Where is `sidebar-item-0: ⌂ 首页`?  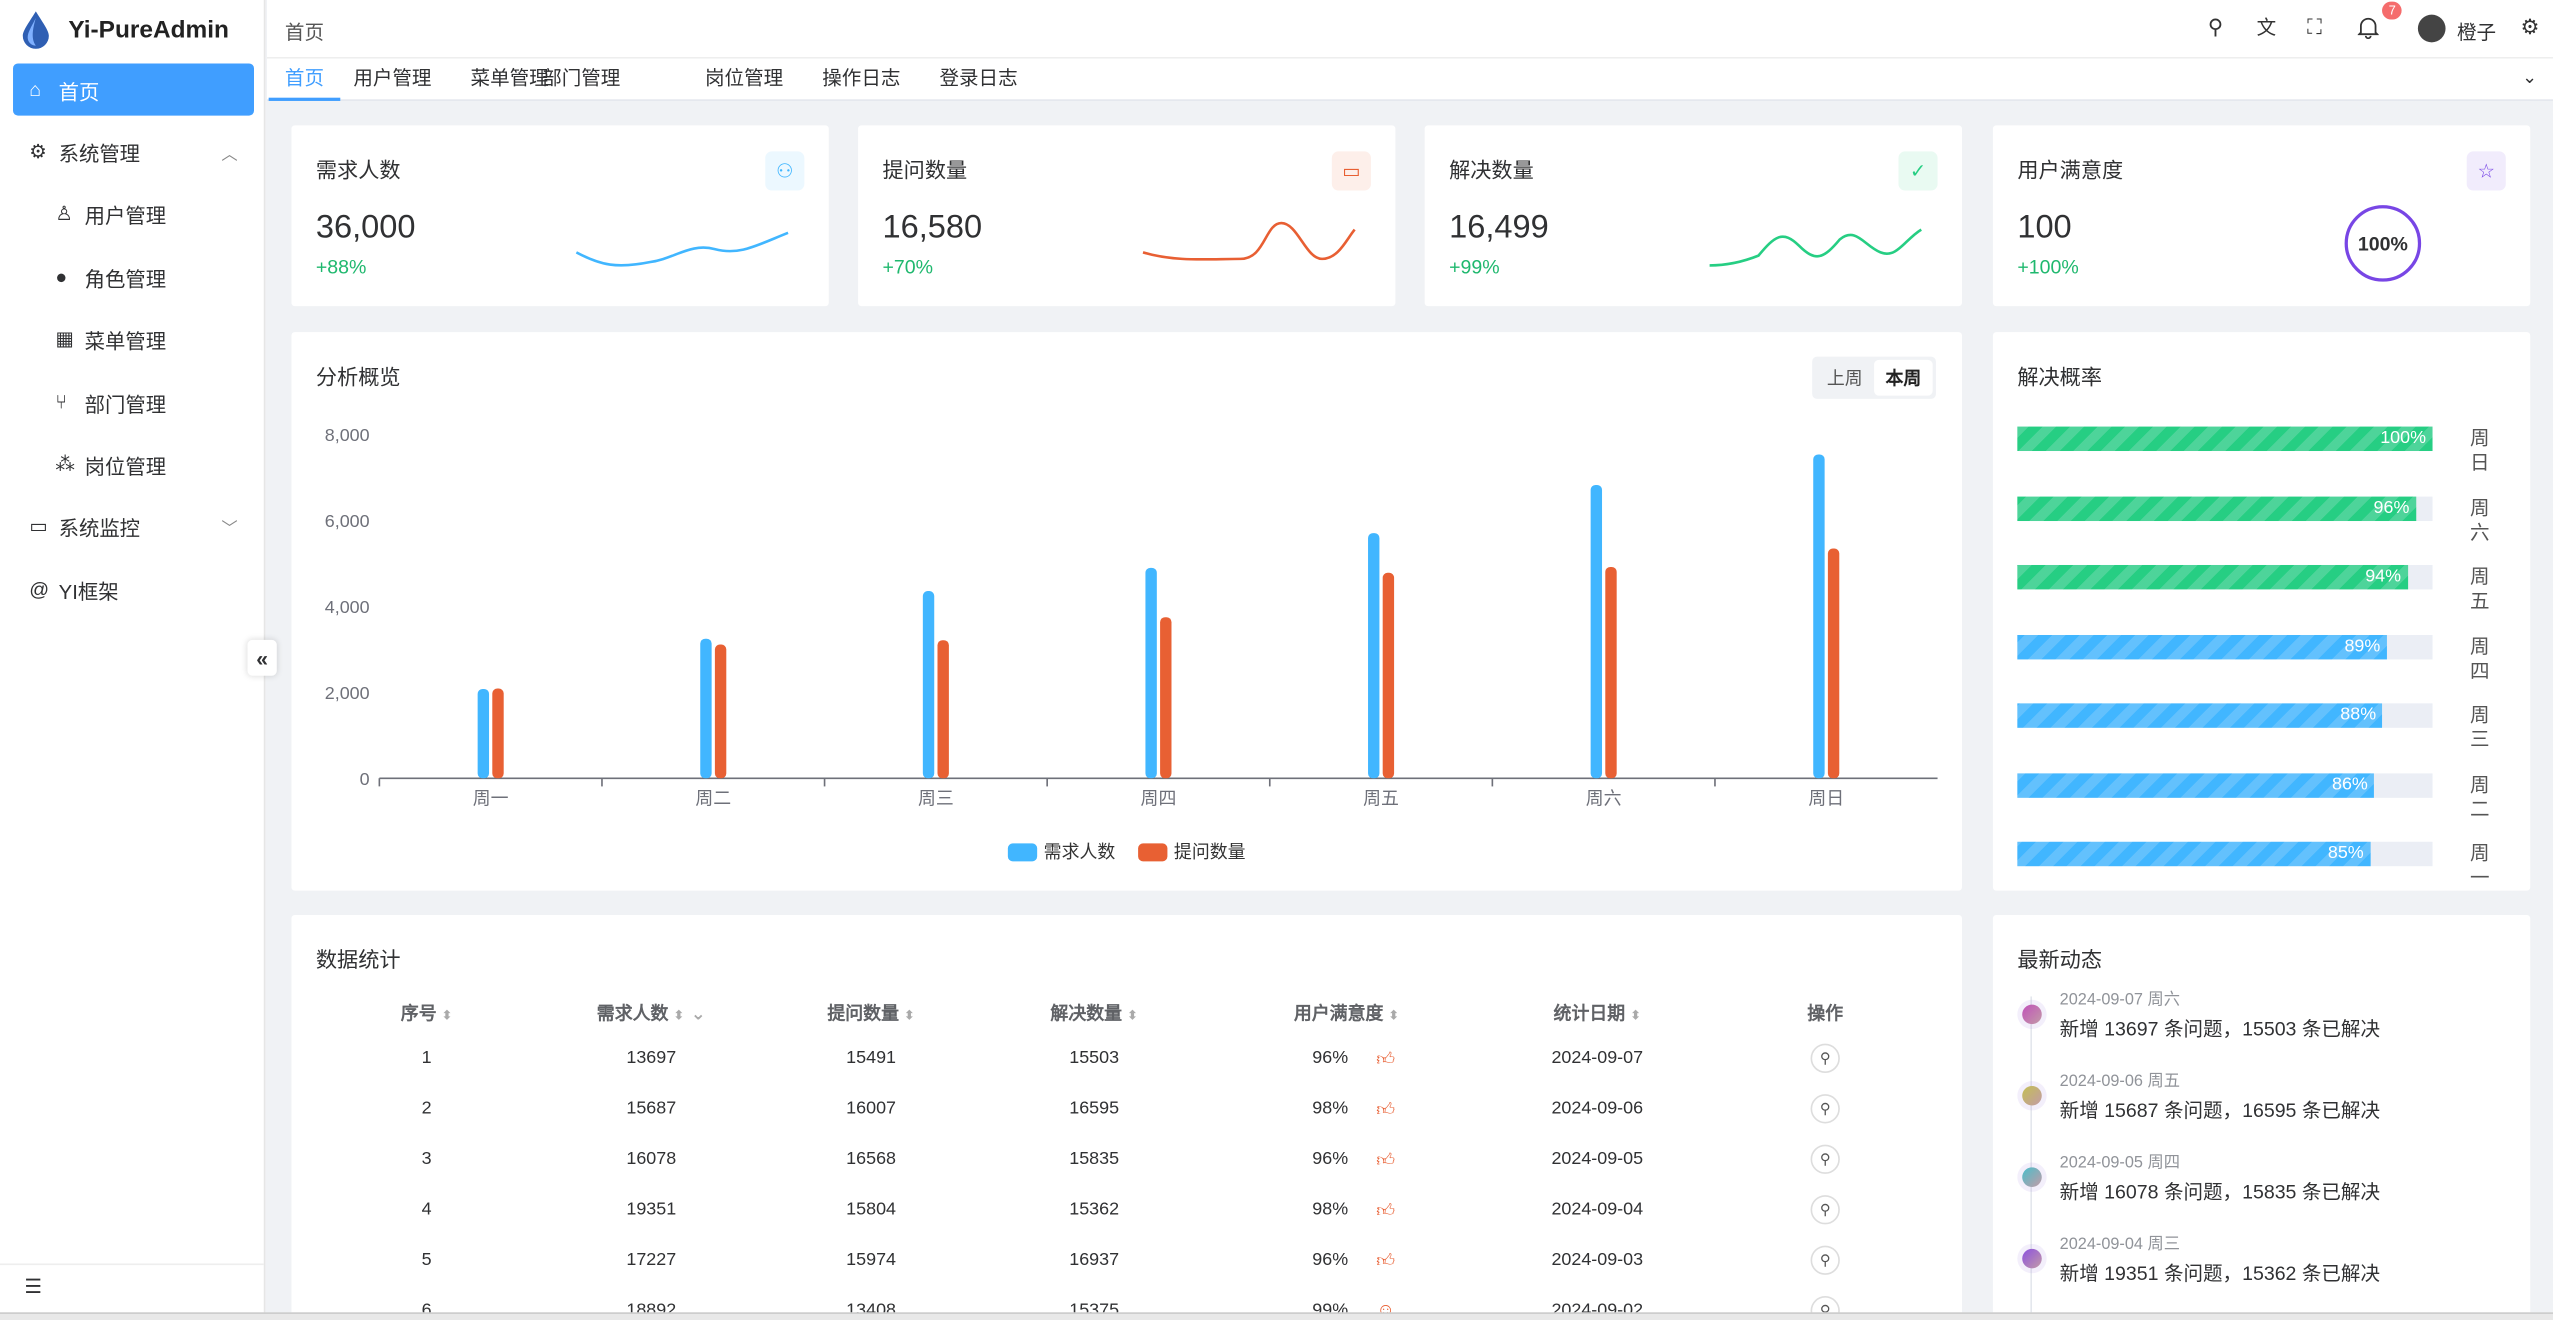
sidebar-item-0: ⌂ 首页 is located at coordinates (133, 89).